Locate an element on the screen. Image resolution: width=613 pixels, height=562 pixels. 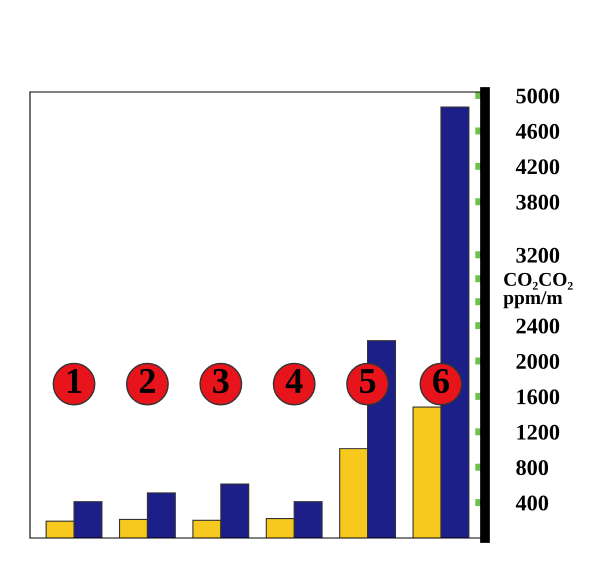
x-tick-label: 1 is located at coordinates (75, 380).